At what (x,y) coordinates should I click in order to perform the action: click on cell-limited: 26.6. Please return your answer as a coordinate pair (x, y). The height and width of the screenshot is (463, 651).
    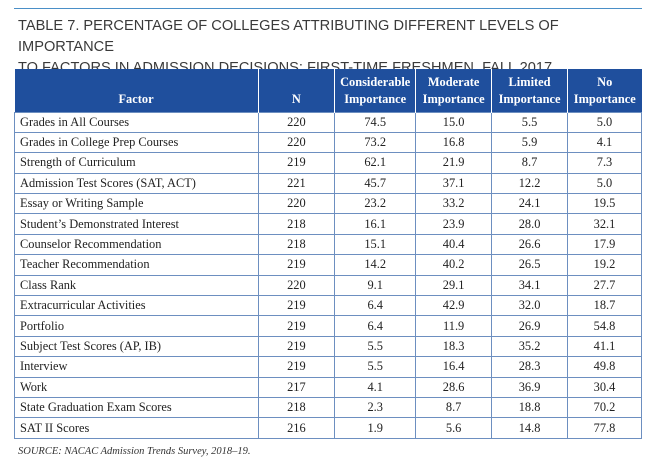
    Looking at the image, I should click on (530, 244).